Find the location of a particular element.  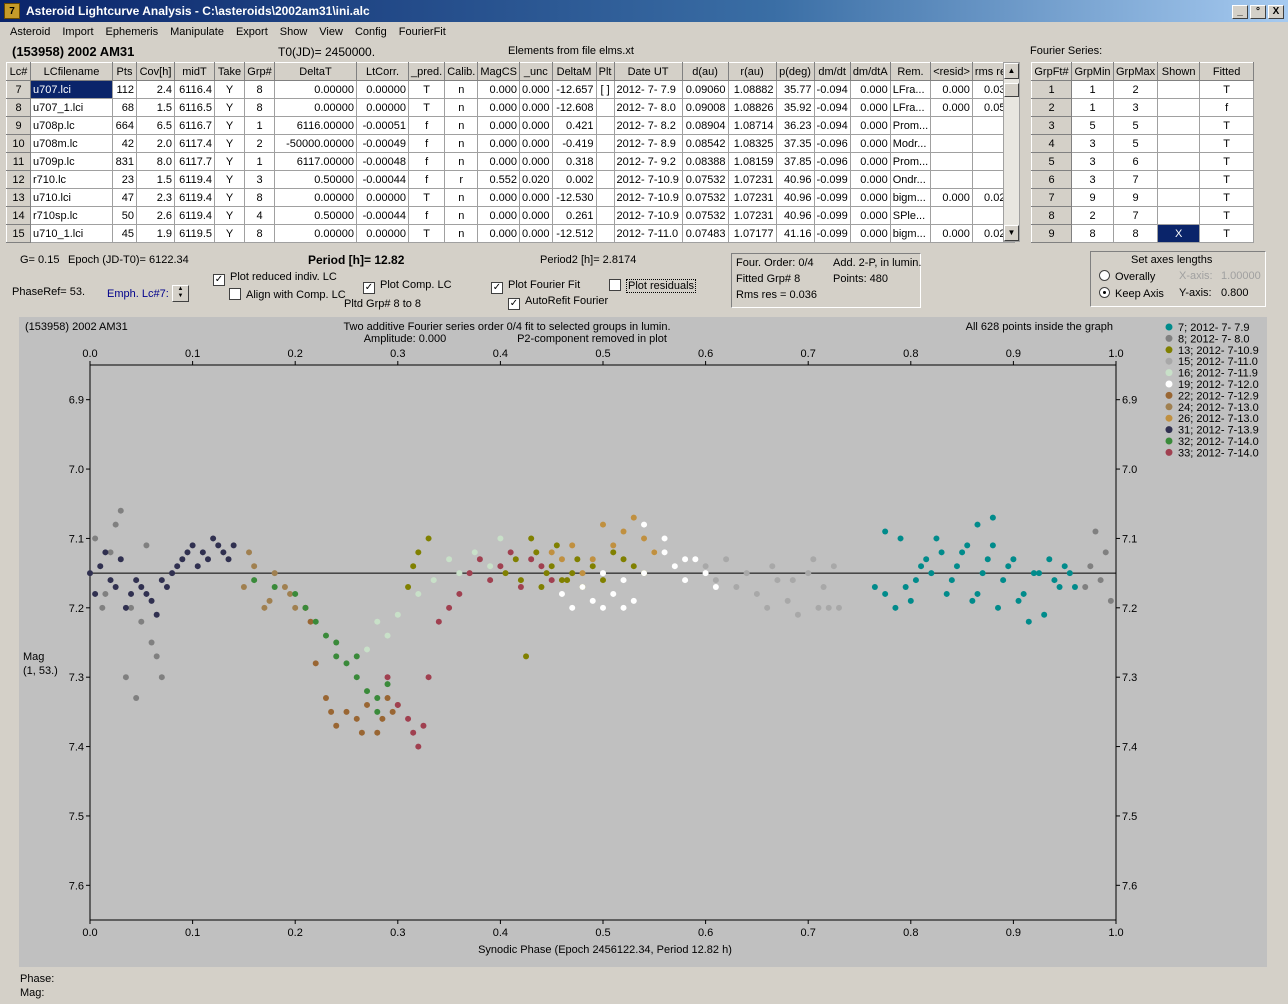

table-cell: 35.92 is located at coordinates (795, 107).